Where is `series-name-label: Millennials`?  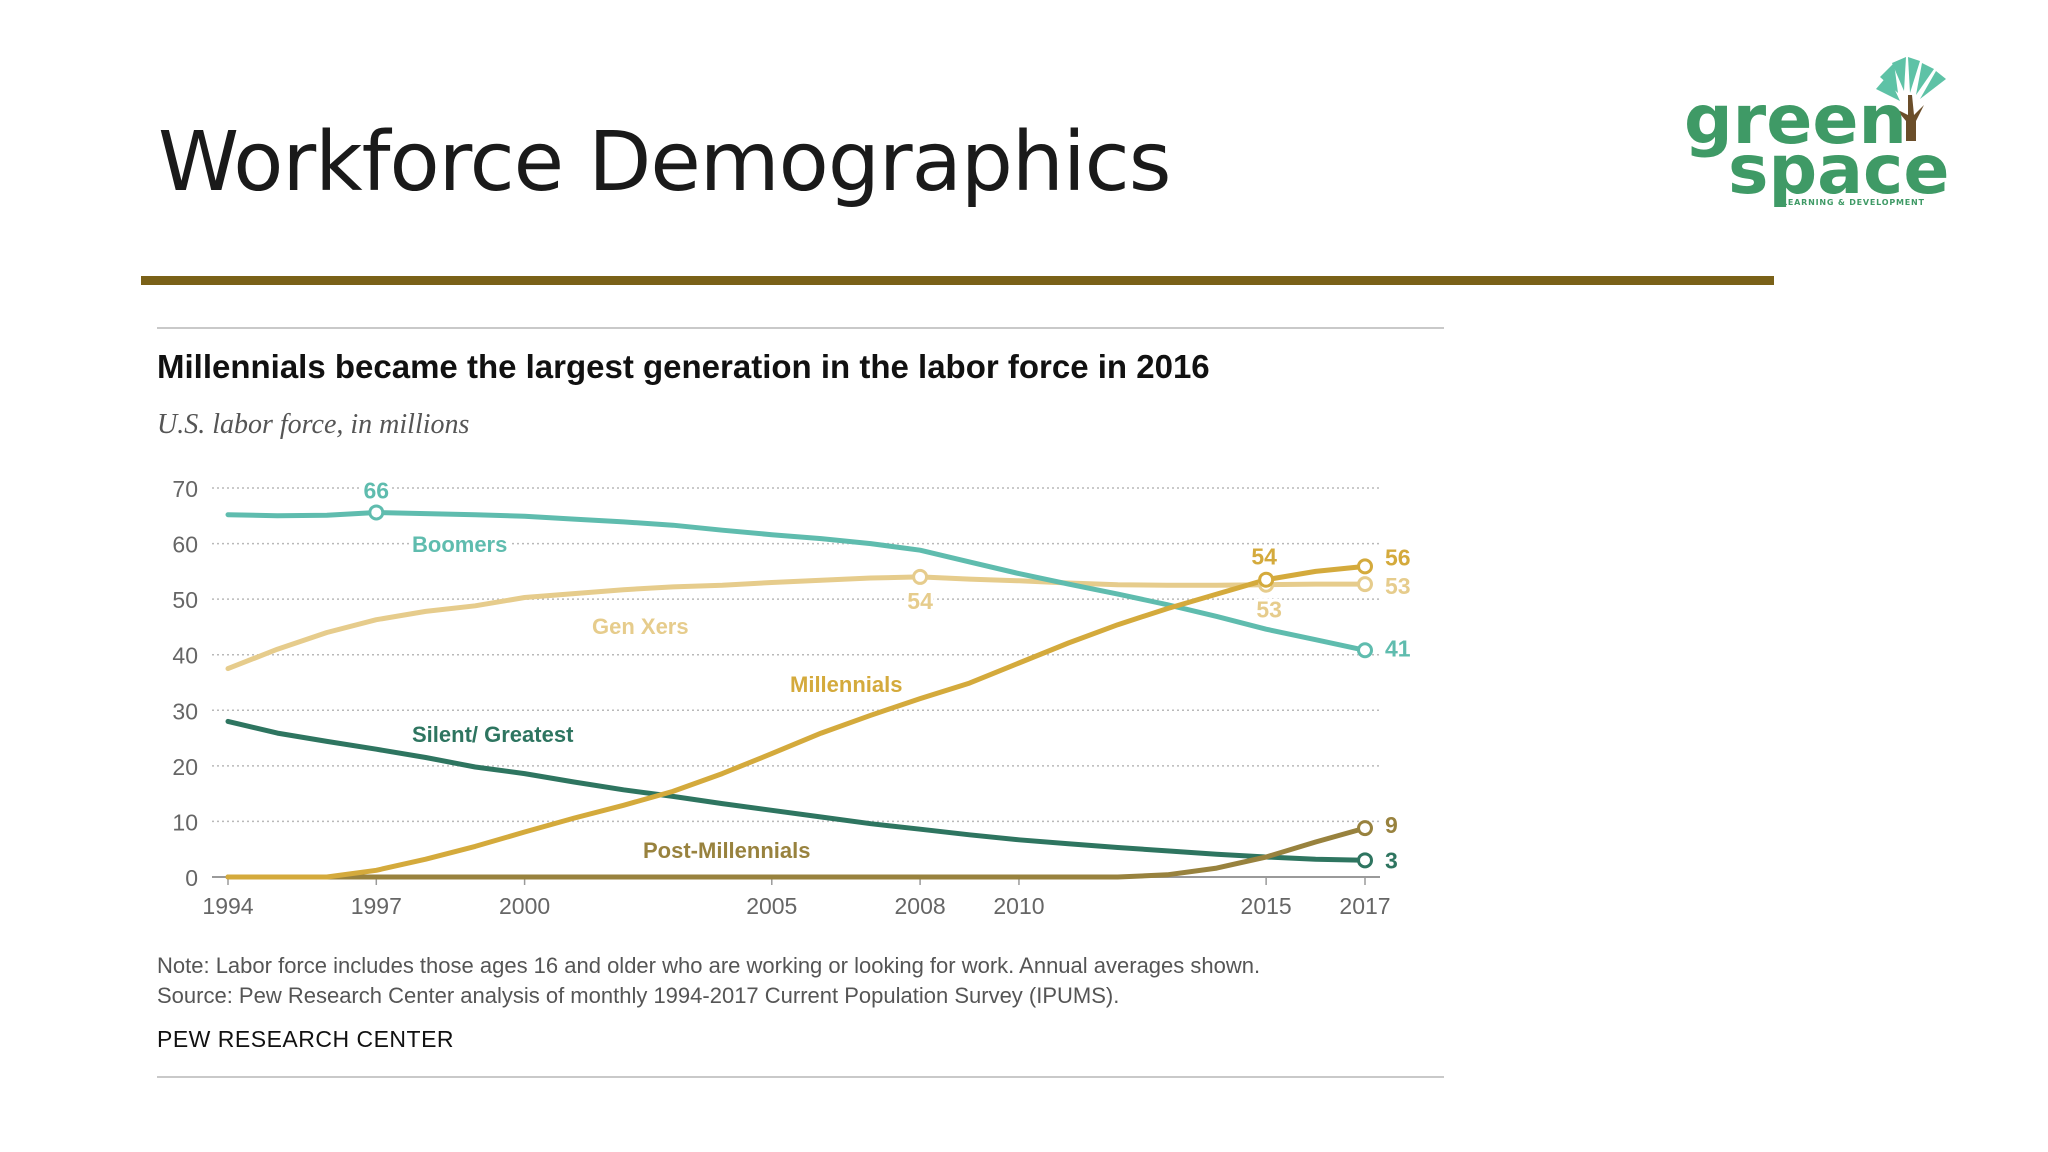
series-name-label: Millennials is located at coordinates (846, 684).